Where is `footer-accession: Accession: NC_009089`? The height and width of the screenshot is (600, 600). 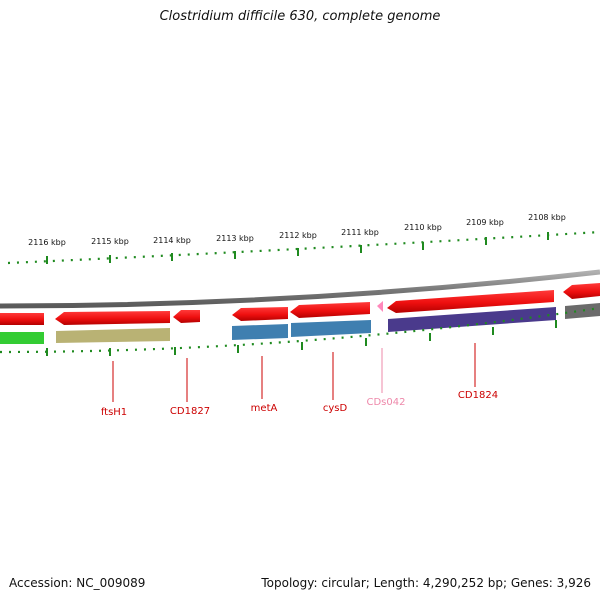 footer-accession: Accession: NC_009089 is located at coordinates (77, 583).